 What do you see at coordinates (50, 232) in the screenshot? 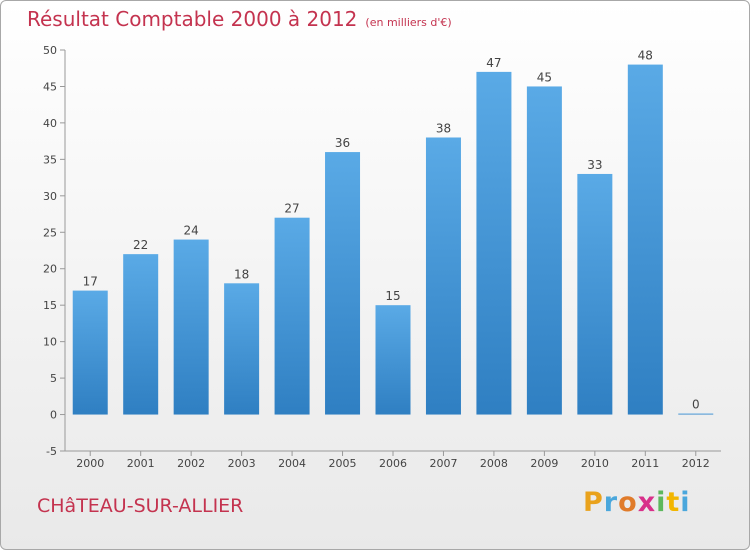
I see `y-tick-label: 25` at bounding box center [50, 232].